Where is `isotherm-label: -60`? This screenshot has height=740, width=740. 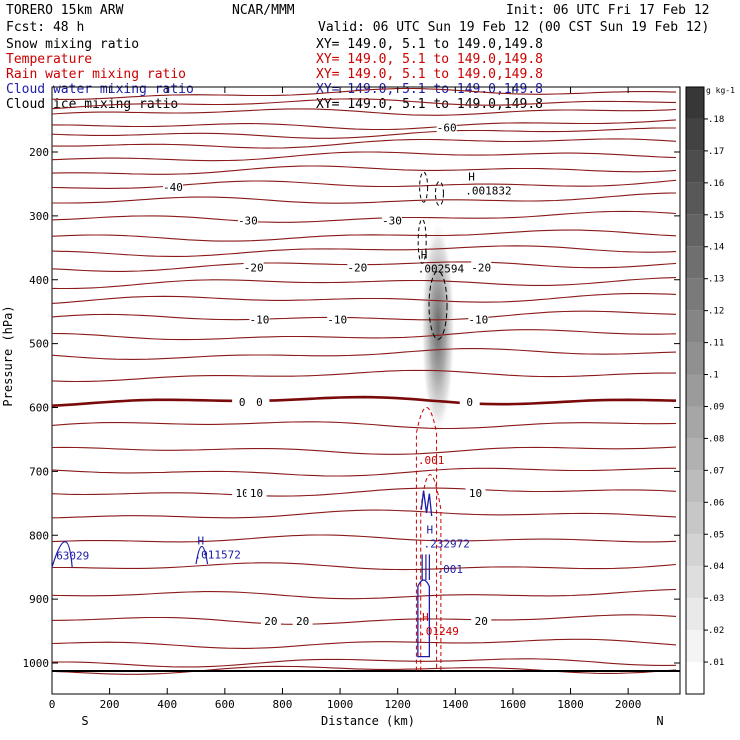
isotherm-label: -60 is located at coordinates (447, 128).